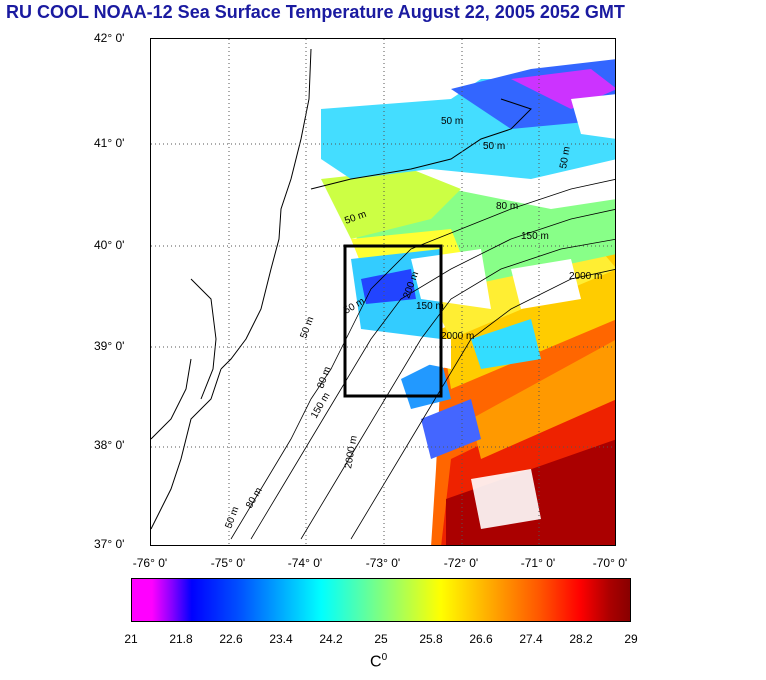 This screenshot has height=680, width=766. I want to click on colorbar-tick: 21.8, so click(181, 639).